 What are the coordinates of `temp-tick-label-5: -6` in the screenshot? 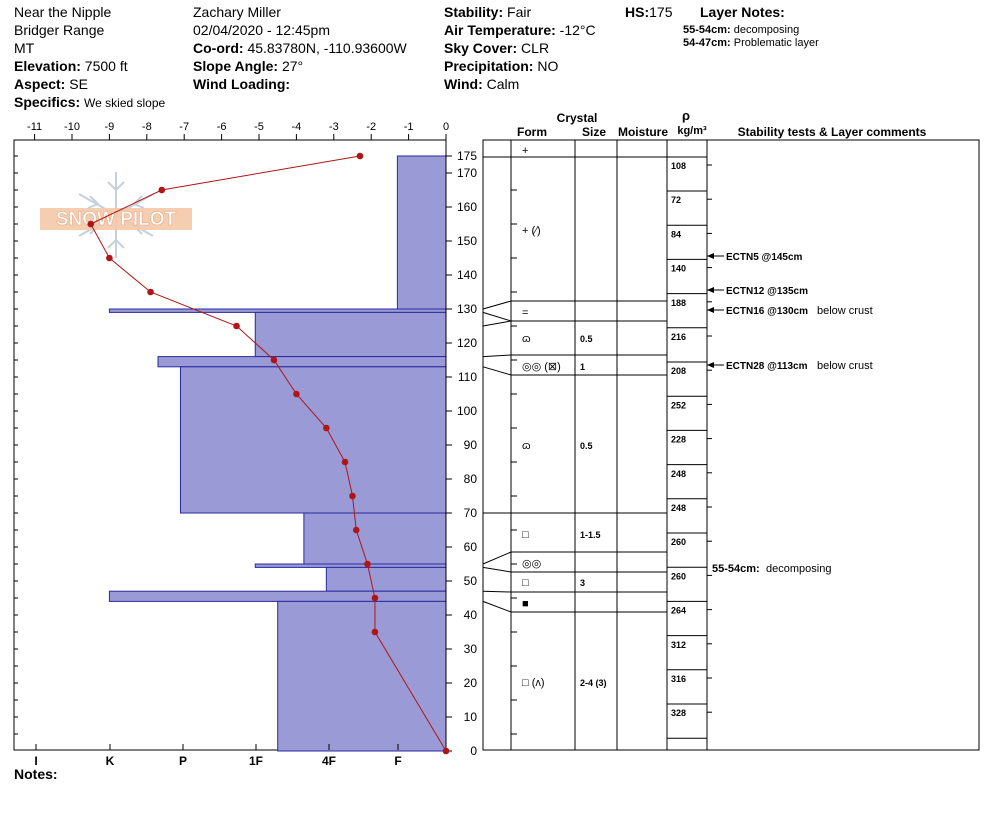 It's located at (222, 127).